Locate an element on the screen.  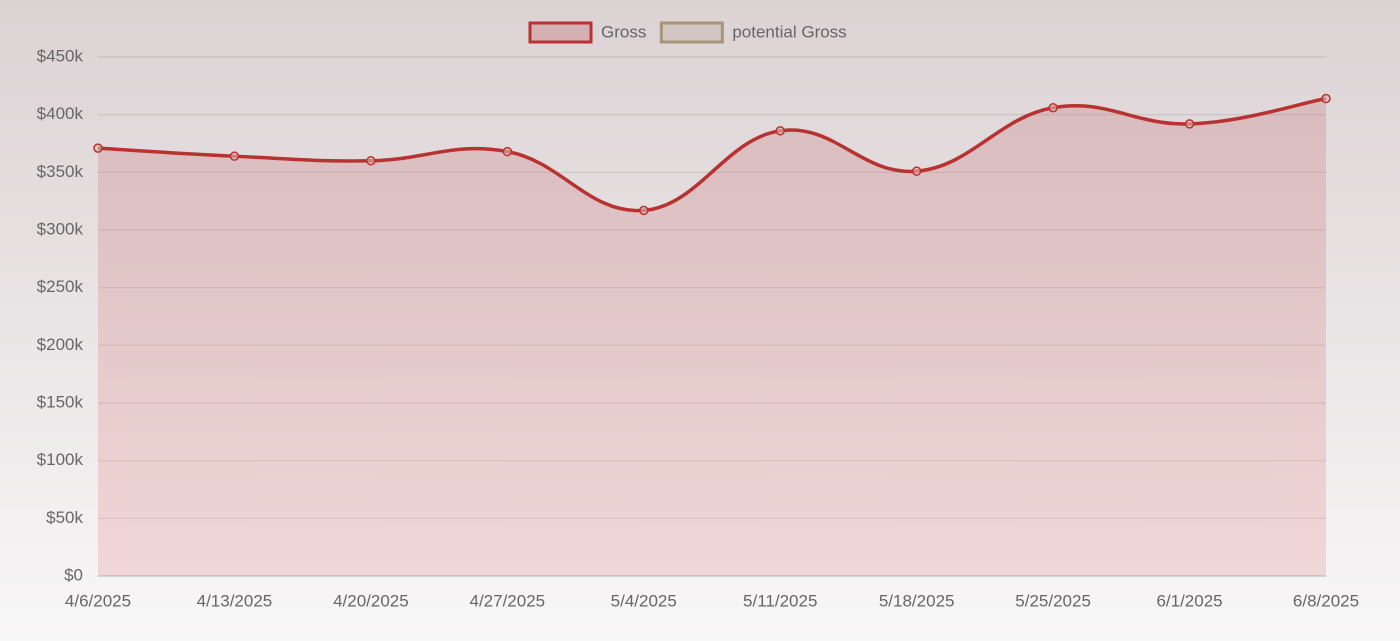
x-tick-label: 5/4/2025 is located at coordinates (644, 600).